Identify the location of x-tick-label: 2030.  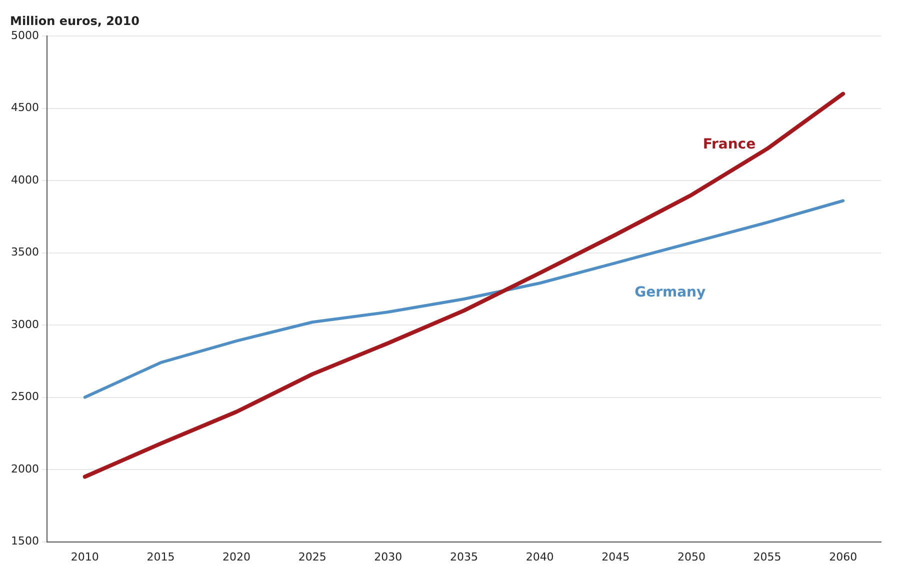
(388, 557).